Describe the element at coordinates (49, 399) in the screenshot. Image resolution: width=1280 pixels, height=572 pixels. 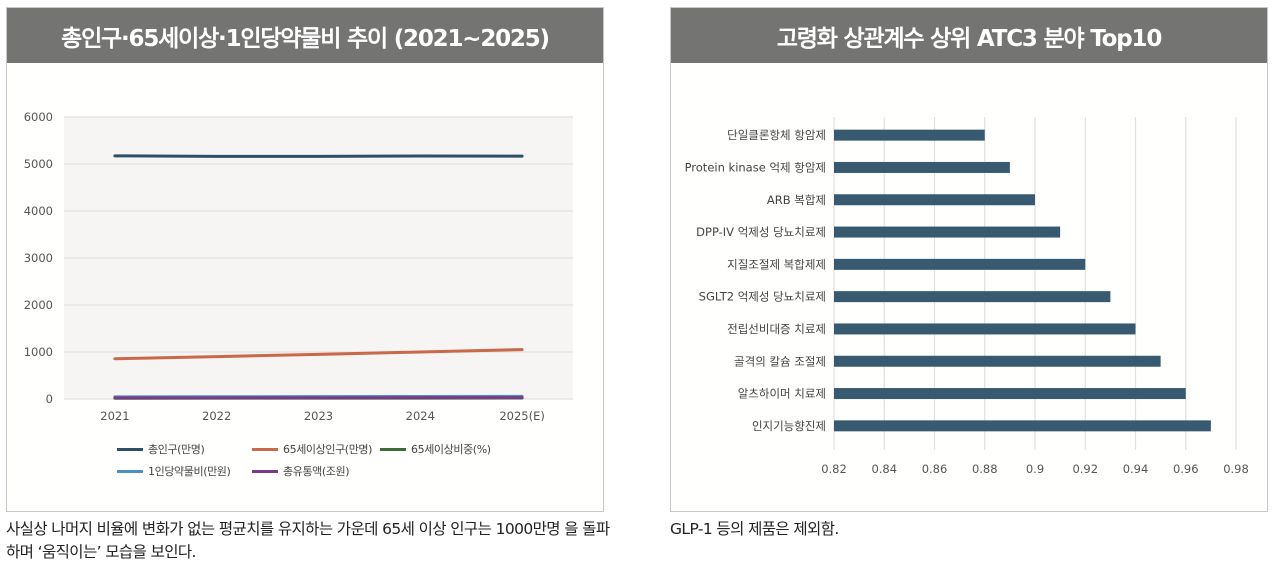
I see `y-tick-label: 0` at that location.